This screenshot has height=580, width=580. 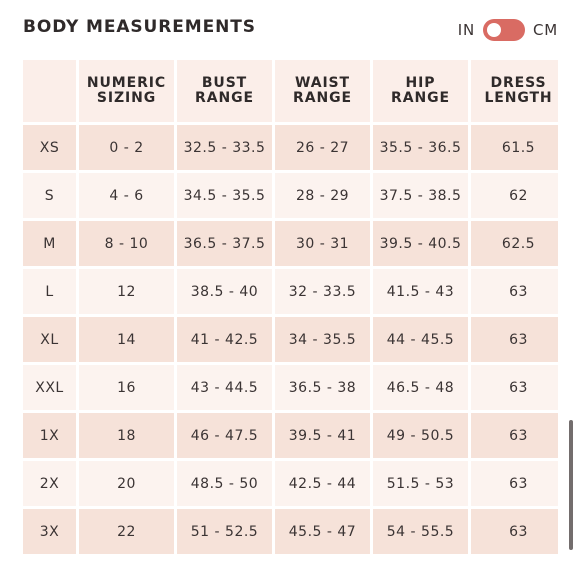 What do you see at coordinates (290, 30) in the screenshot?
I see `page-header: BODY MEASUREMENTS IN CM` at bounding box center [290, 30].